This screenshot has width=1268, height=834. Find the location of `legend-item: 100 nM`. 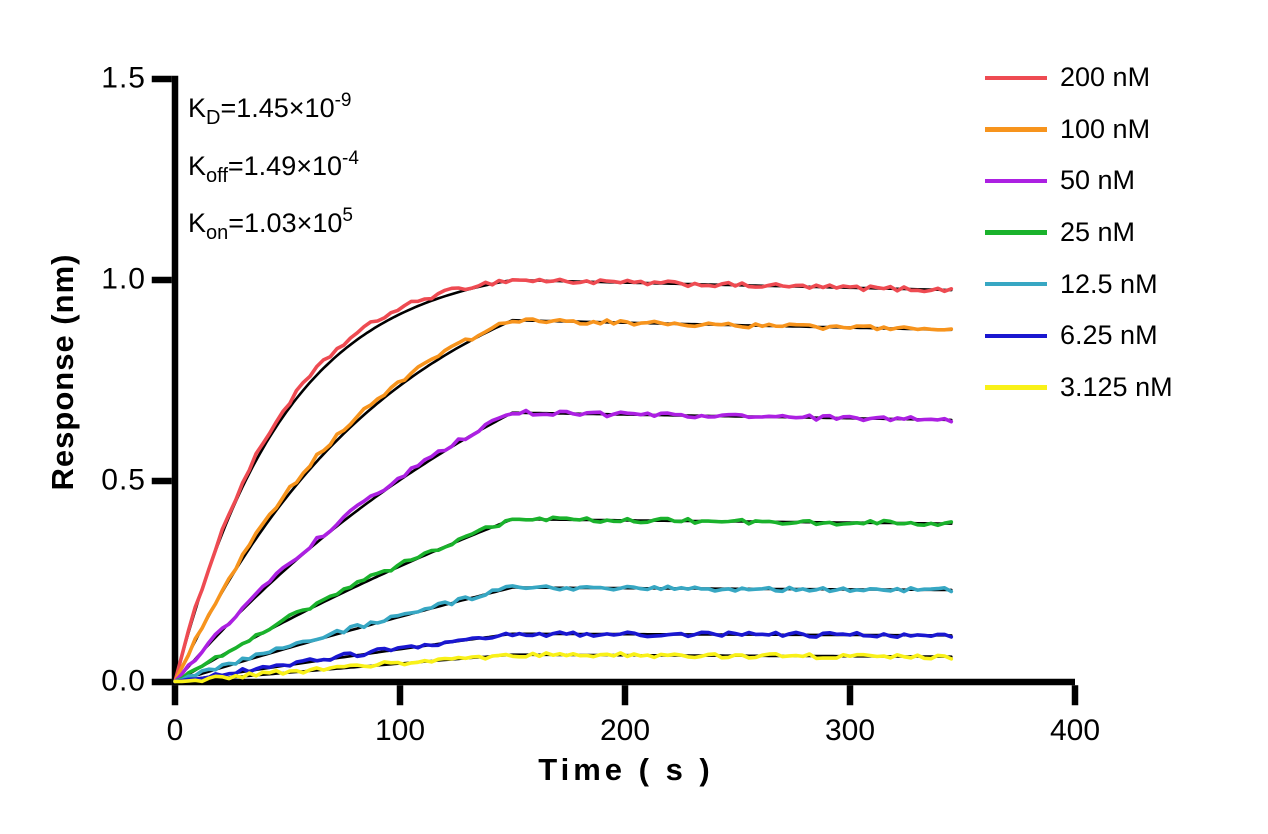

legend-item: 100 nM is located at coordinates (1079, 130).